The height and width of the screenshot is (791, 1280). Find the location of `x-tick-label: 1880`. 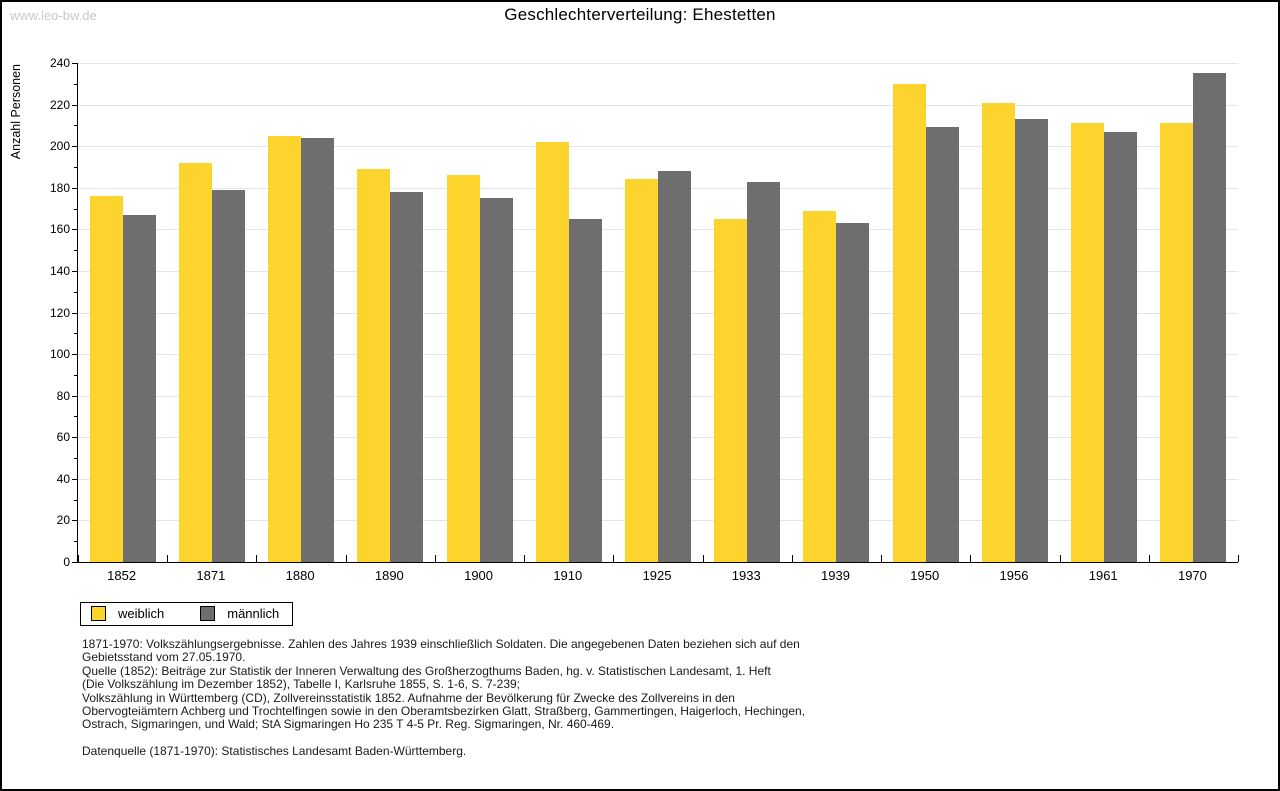

x-tick-label: 1880 is located at coordinates (300, 575).